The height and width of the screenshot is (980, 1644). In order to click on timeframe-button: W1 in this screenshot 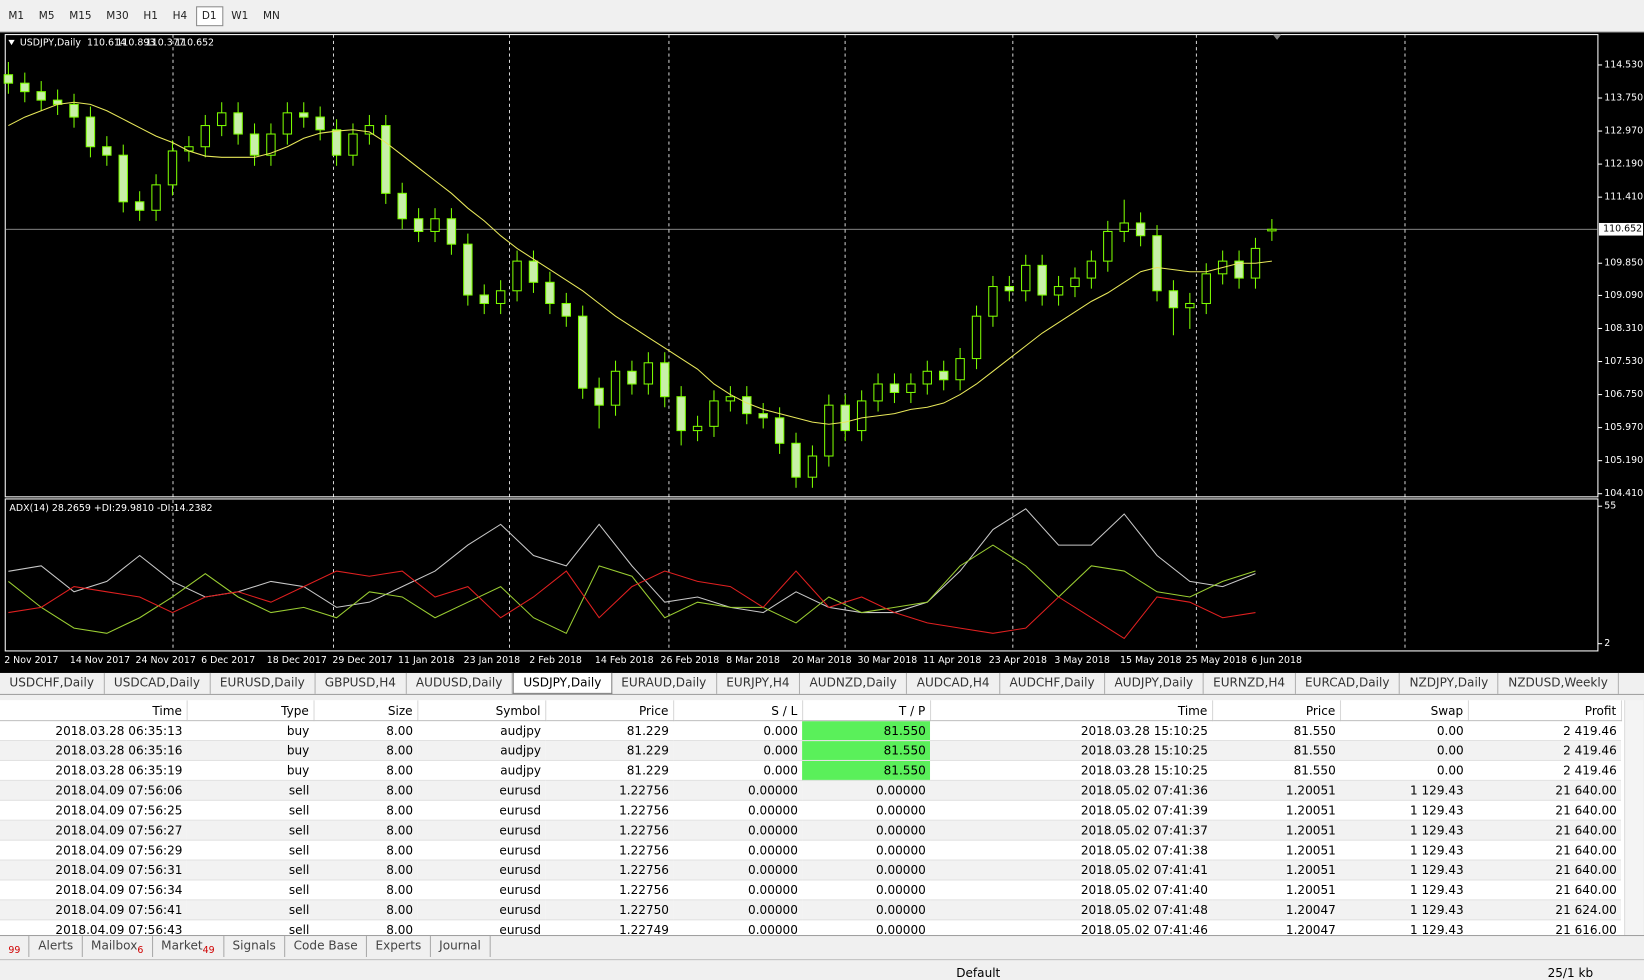, I will do `click(240, 15)`.